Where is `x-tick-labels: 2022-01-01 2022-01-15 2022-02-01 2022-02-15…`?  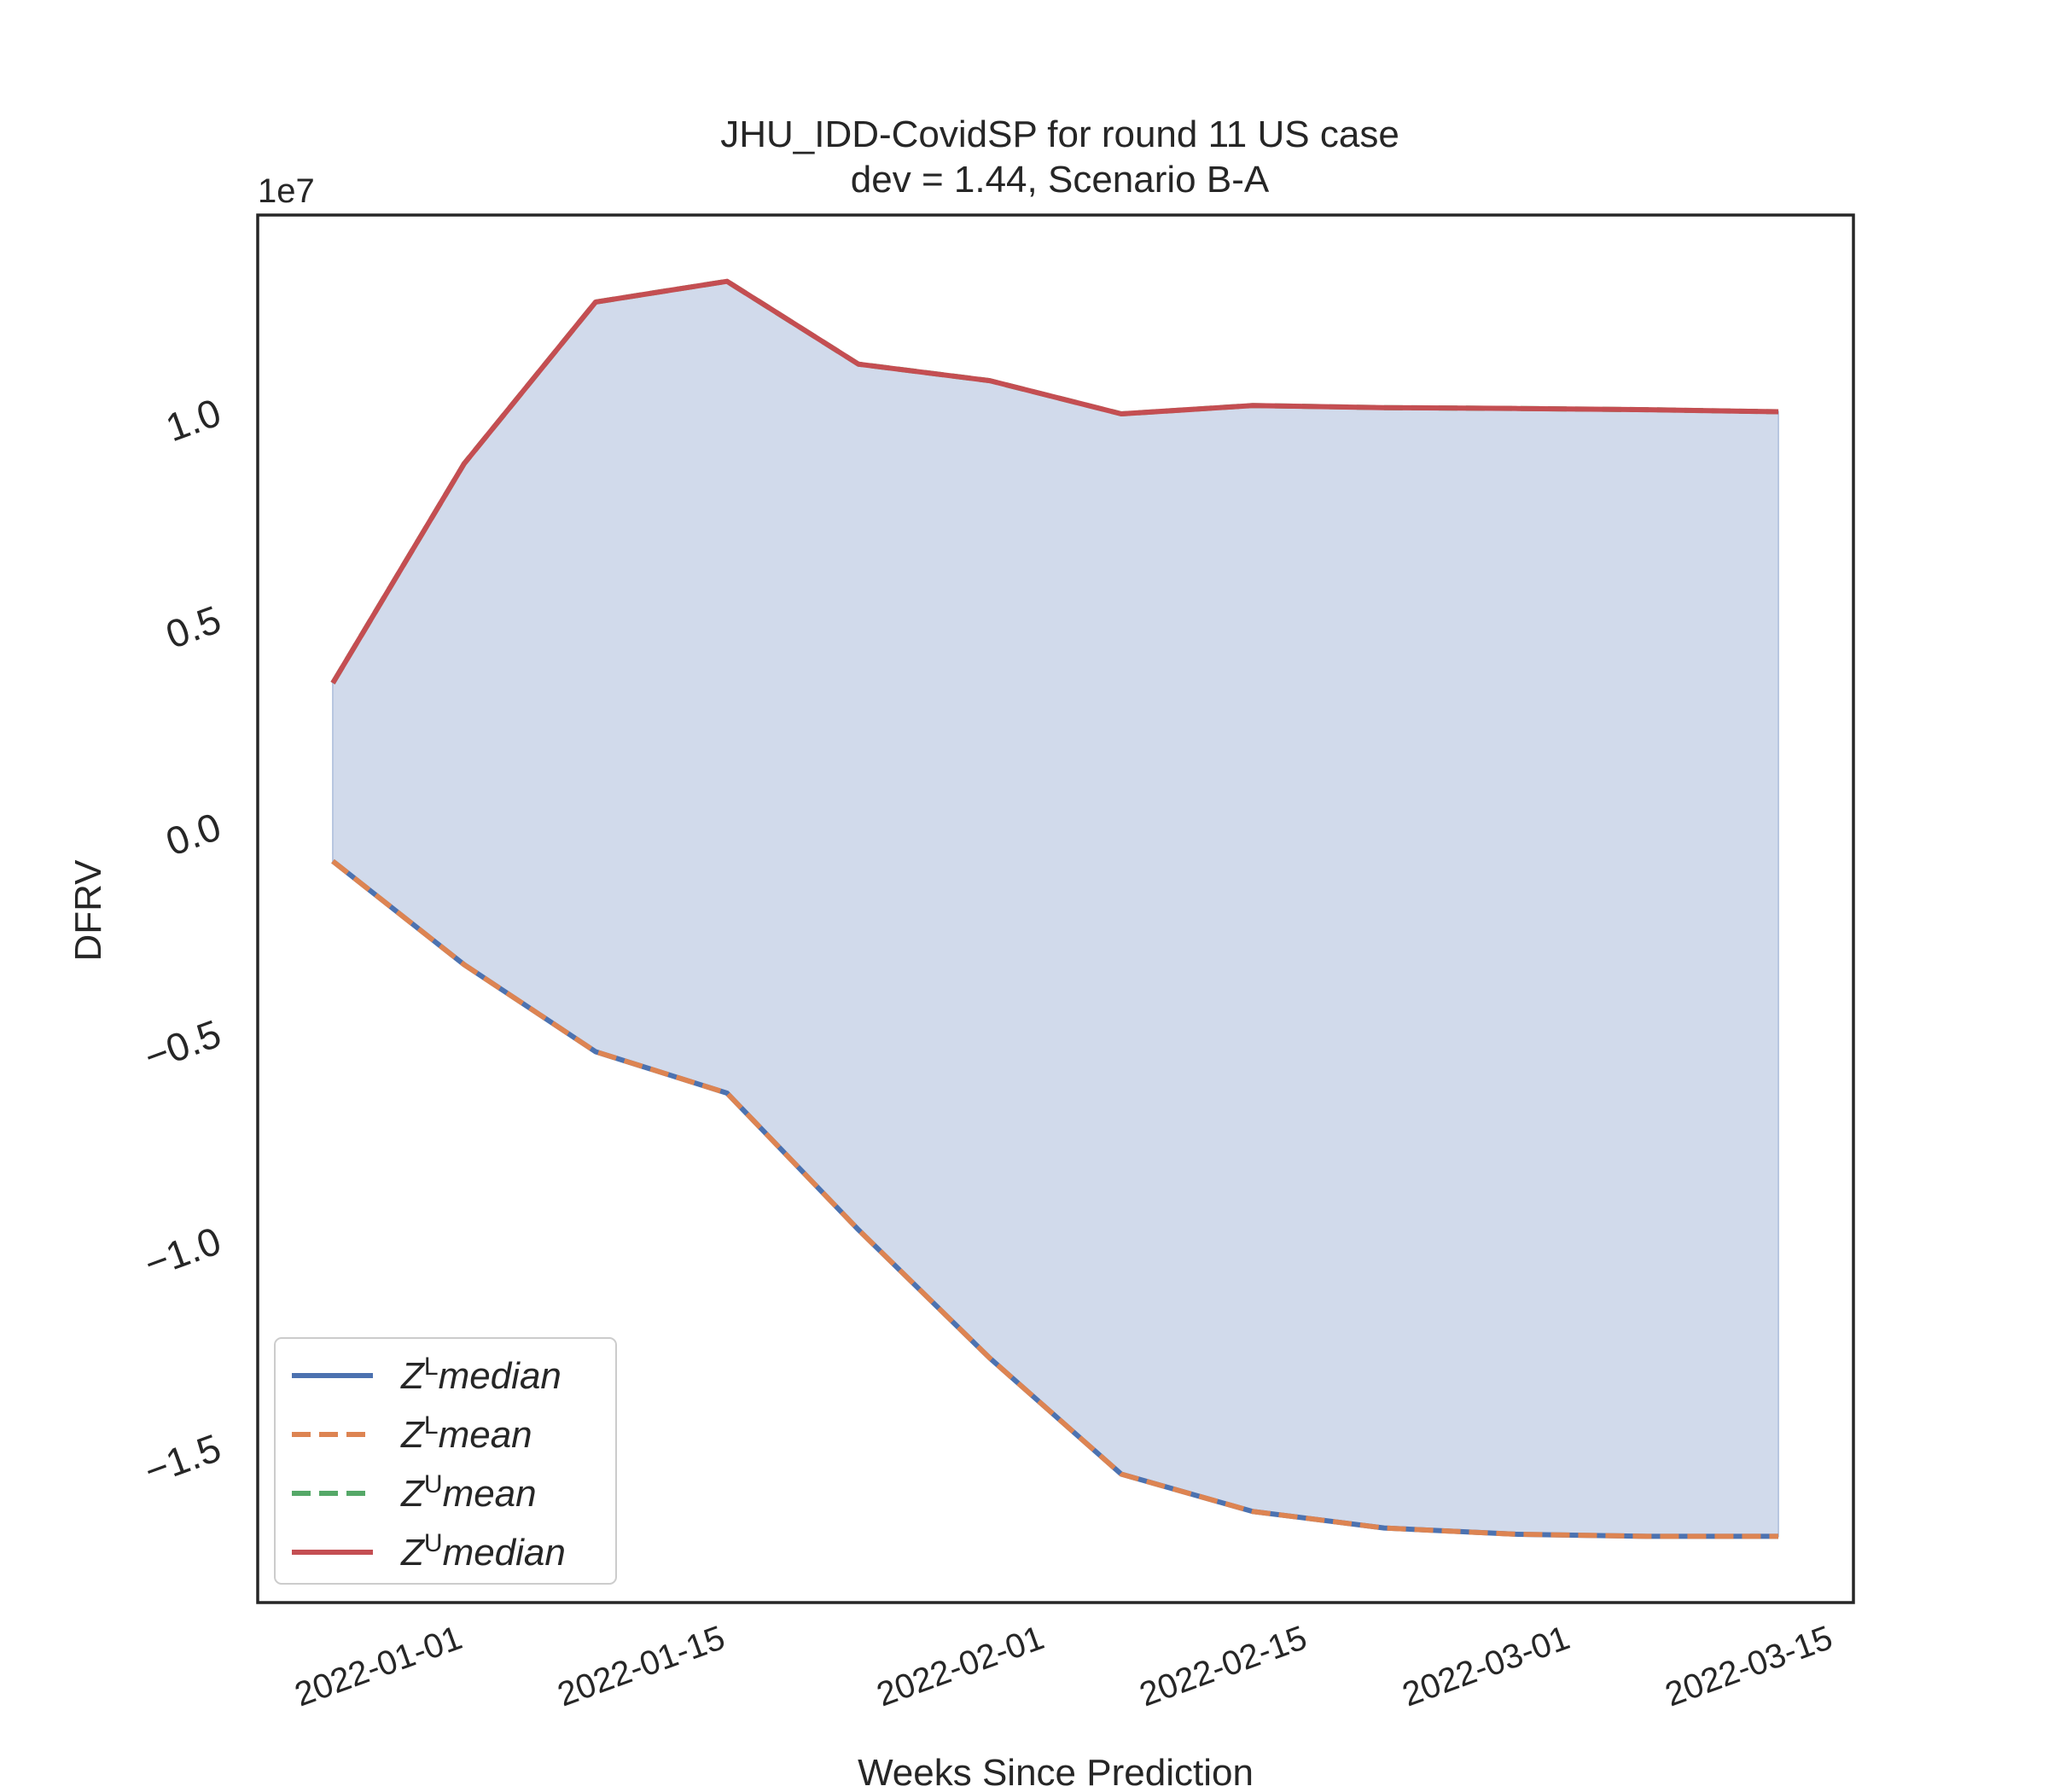
x-tick-labels: 2022-01-01 2022-01-15 2022-02-01 2022-02-15… is located at coordinates (1063, 1666).